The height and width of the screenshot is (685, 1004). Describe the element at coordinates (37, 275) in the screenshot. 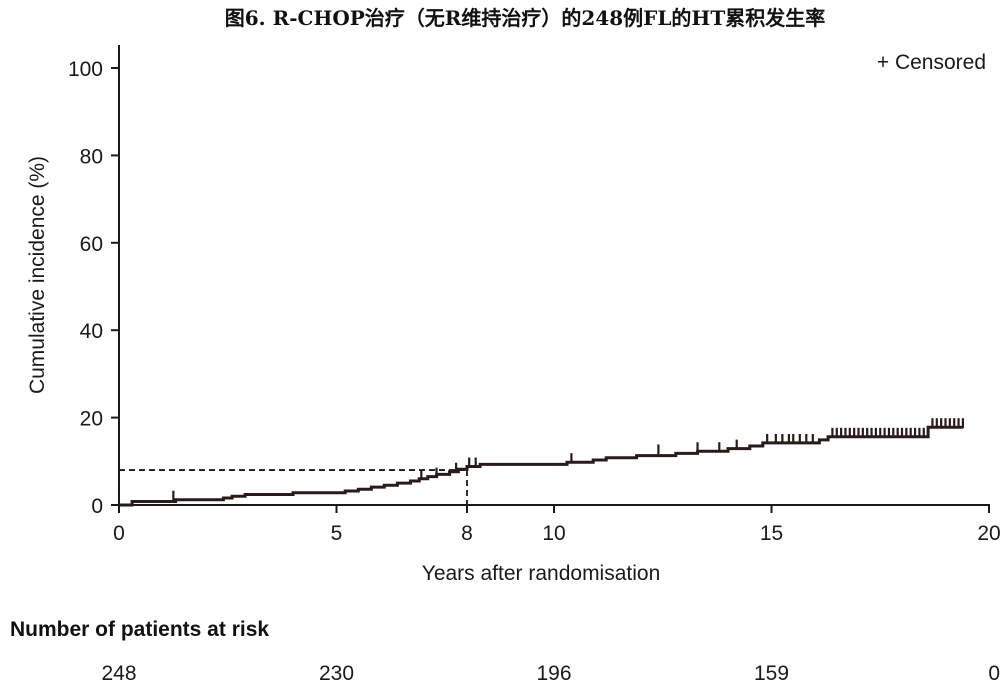

I see `y-axis-label: Cumulative incidence (%)` at that location.